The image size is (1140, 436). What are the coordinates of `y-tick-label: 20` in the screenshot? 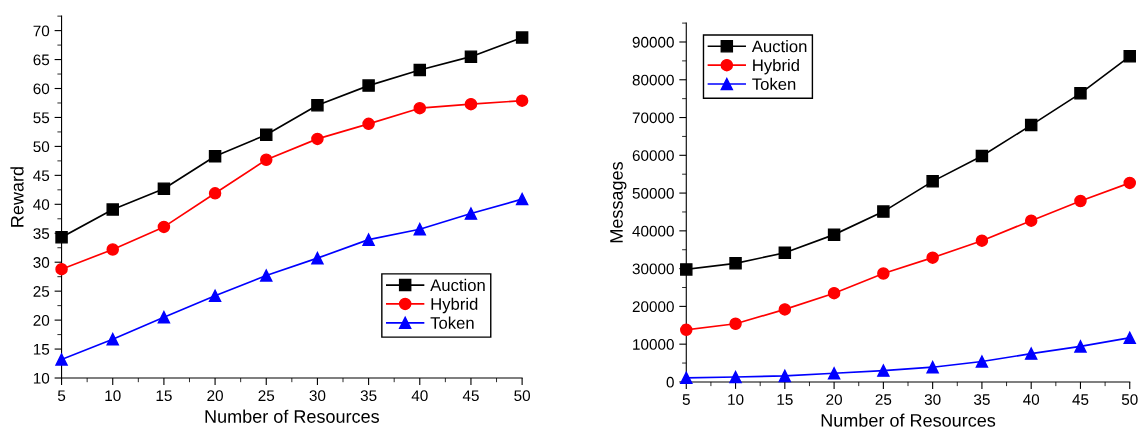 It's located at (41, 320).